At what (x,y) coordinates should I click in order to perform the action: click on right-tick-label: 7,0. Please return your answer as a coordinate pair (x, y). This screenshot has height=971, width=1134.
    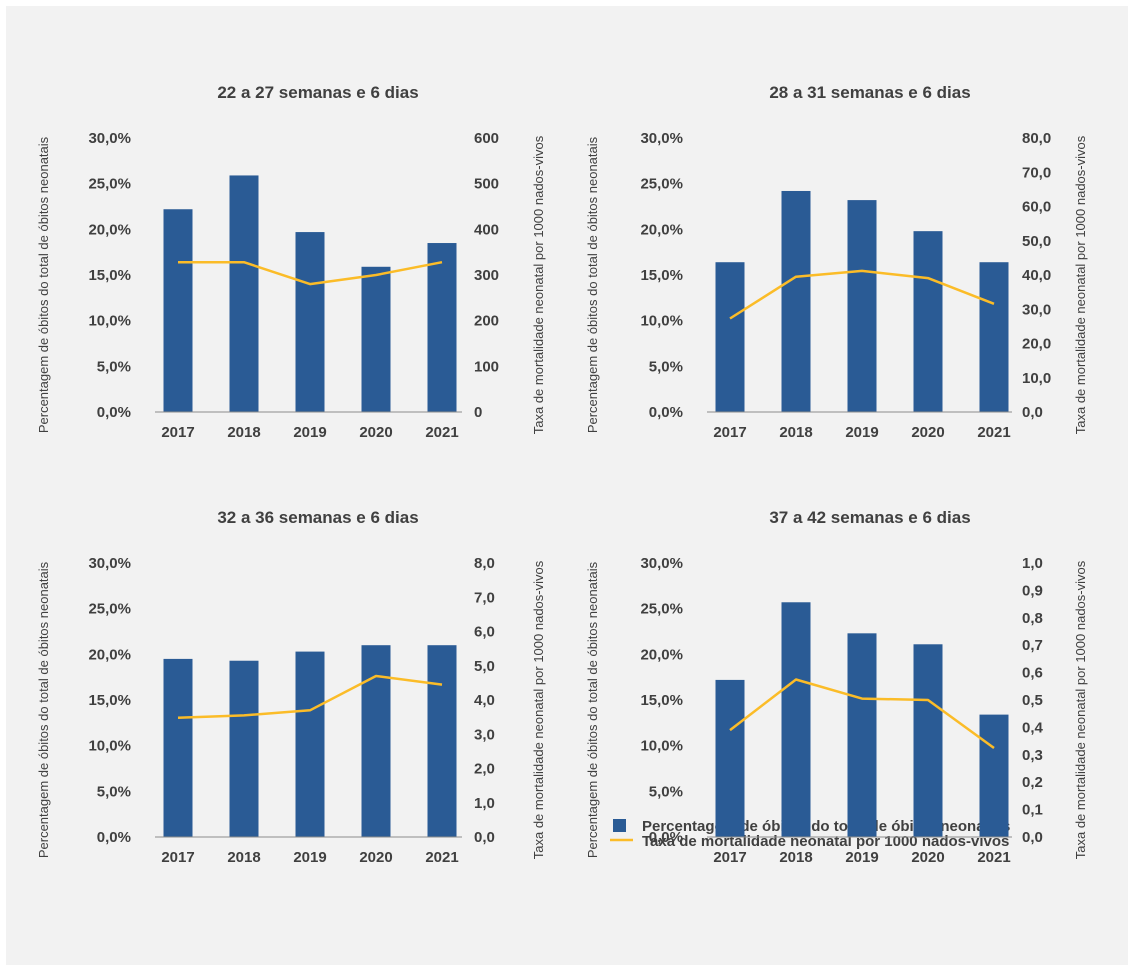
    Looking at the image, I should click on (484, 597).